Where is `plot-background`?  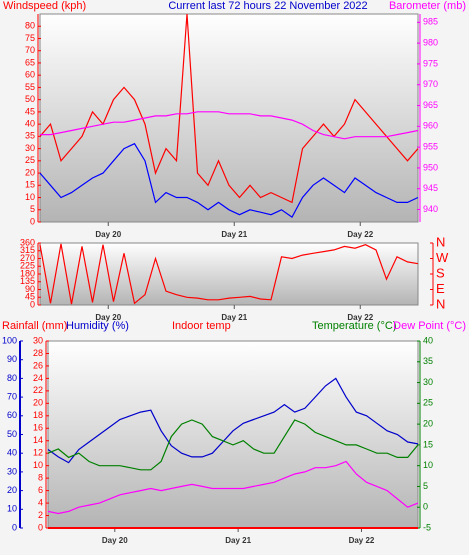 plot-background is located at coordinates (229, 274).